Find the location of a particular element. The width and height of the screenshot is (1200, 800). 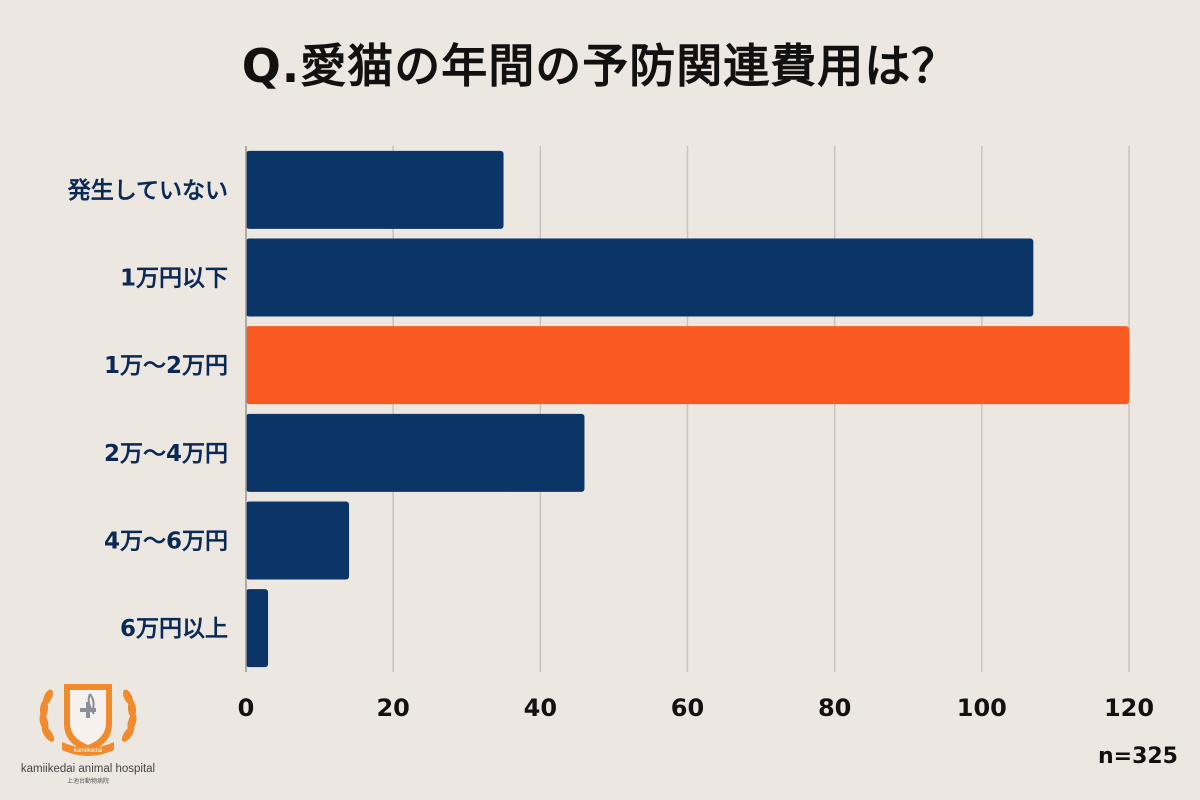

x-tick-label: 120 is located at coordinates (1129, 708).